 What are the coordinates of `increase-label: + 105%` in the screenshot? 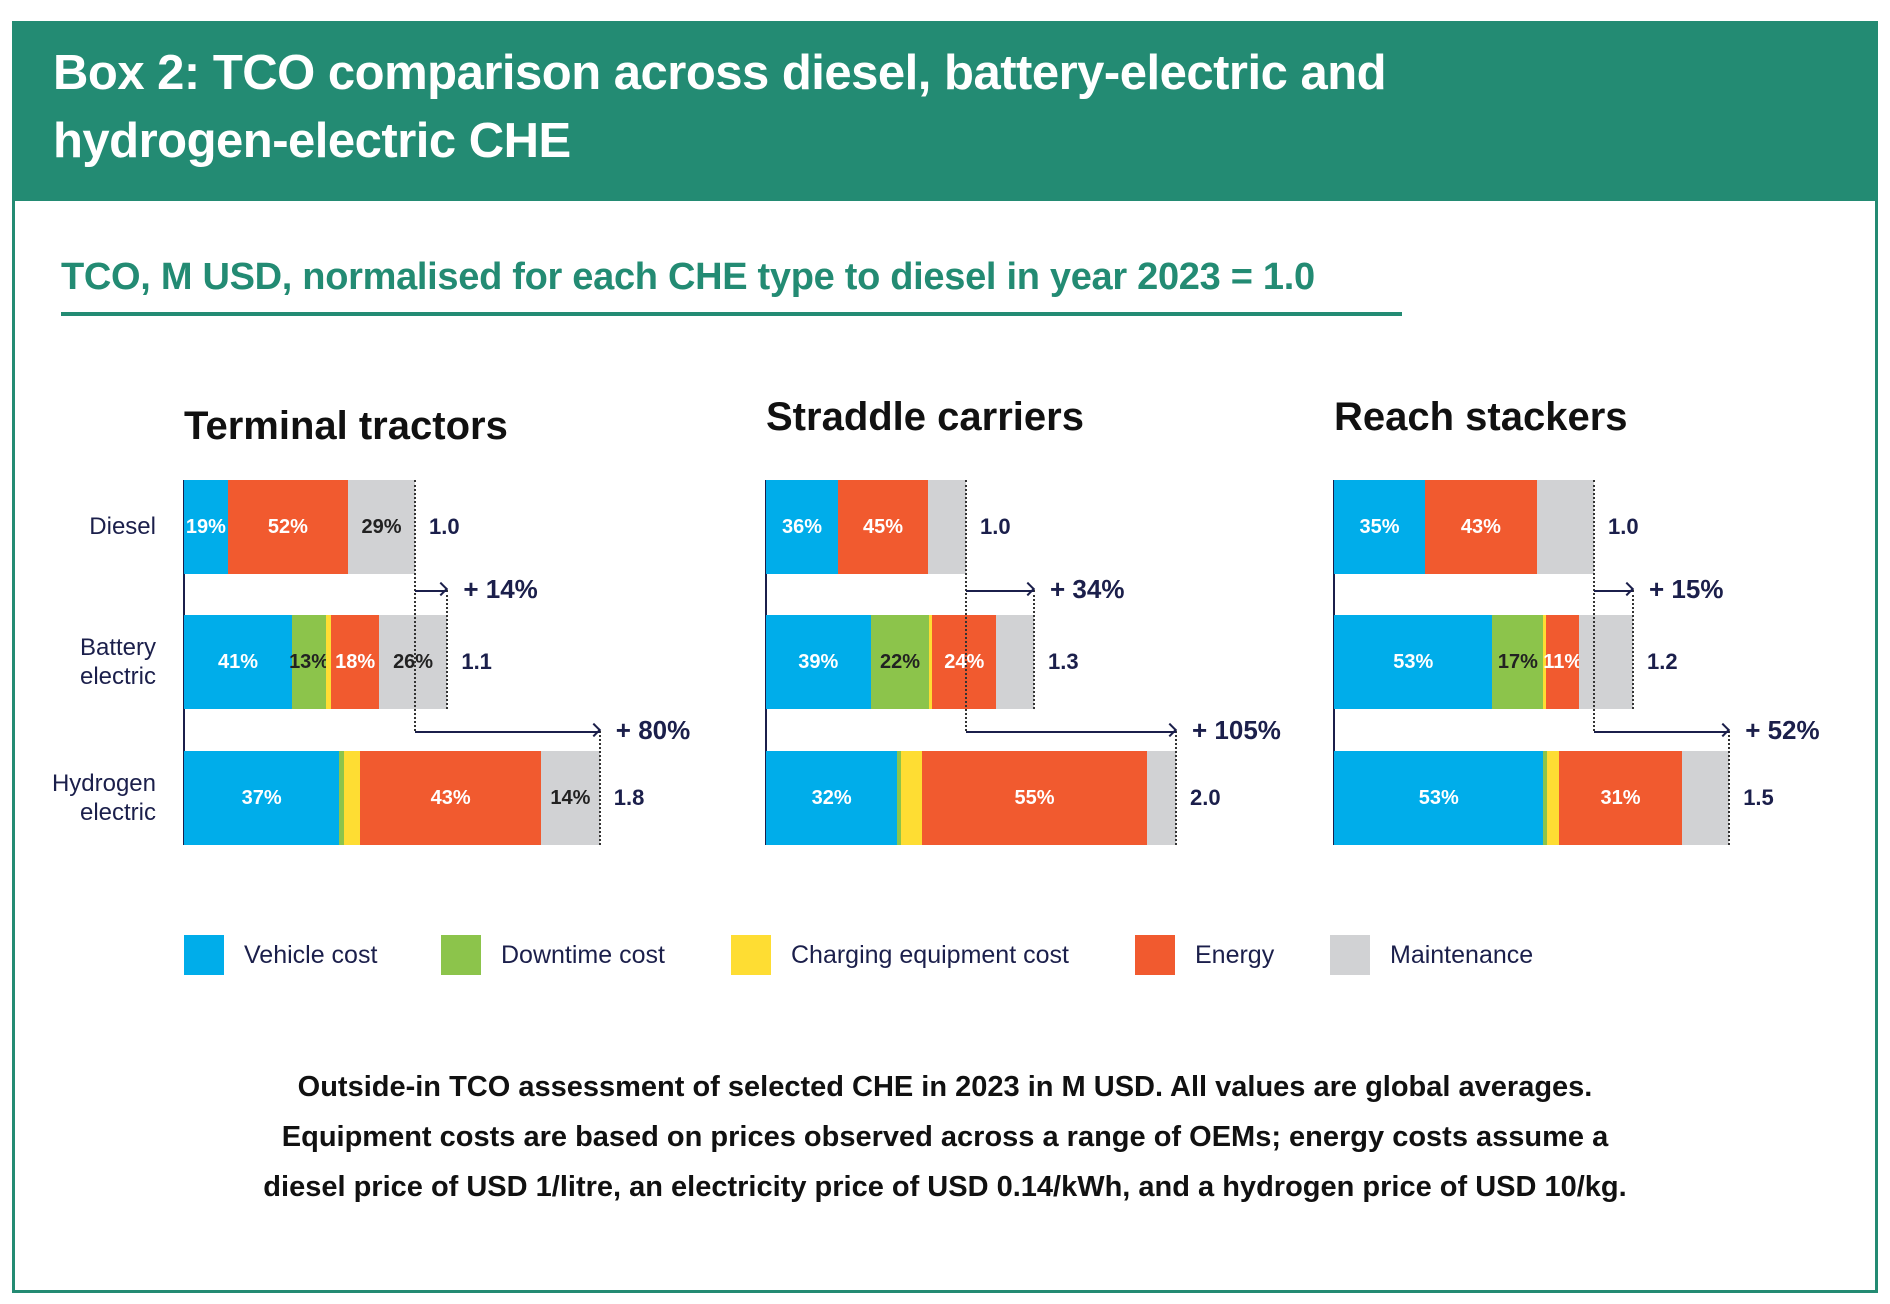 It's located at (1236, 730).